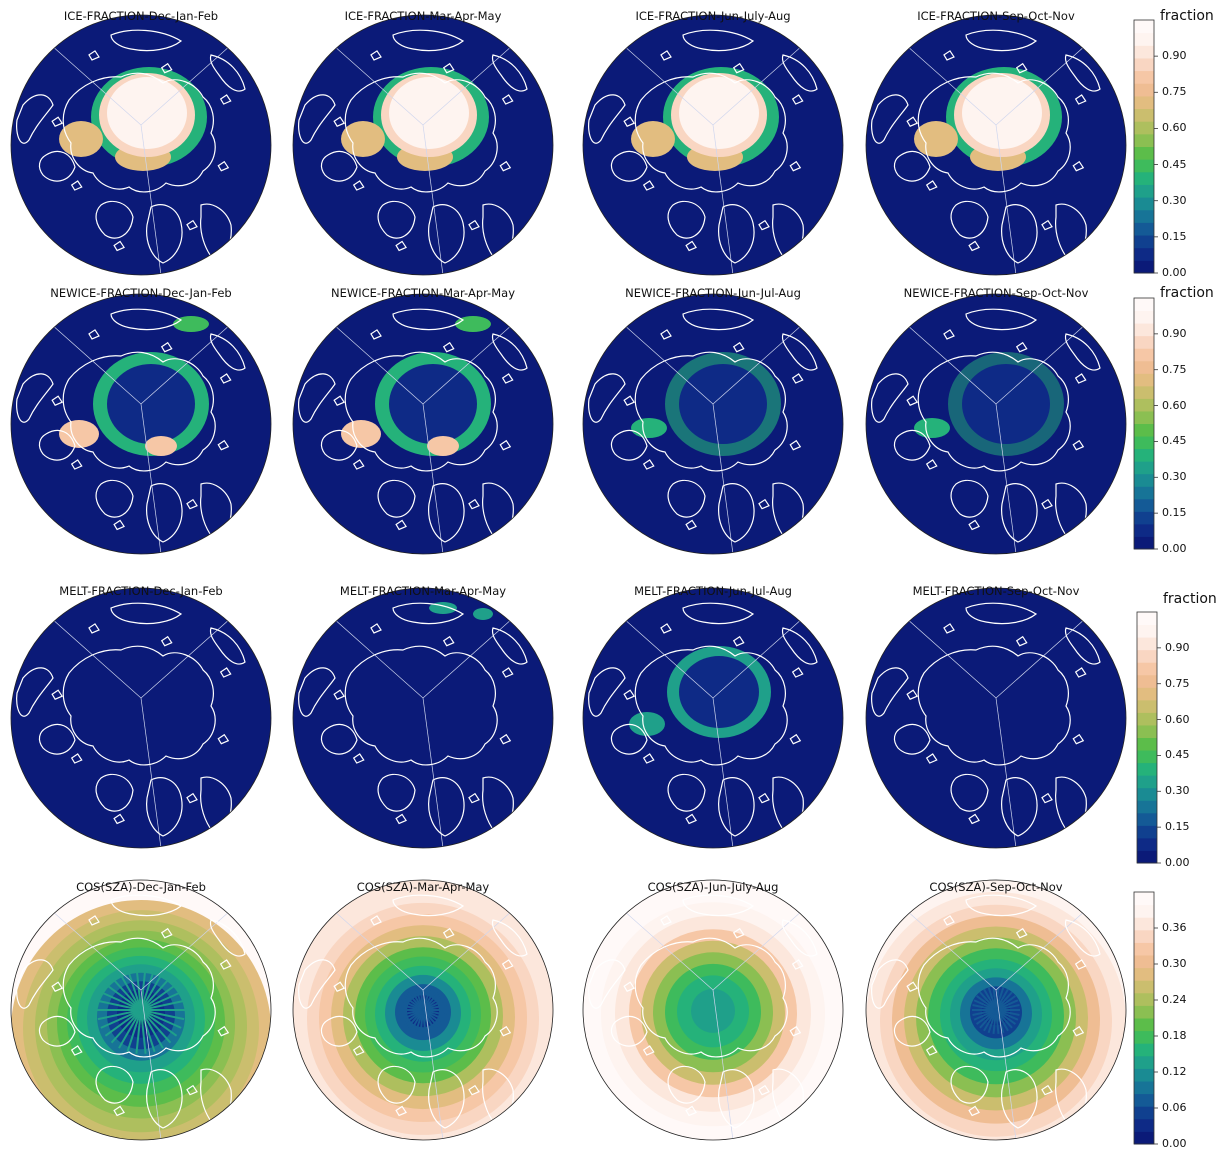  I want to click on map-edge, so click(423, 1010).